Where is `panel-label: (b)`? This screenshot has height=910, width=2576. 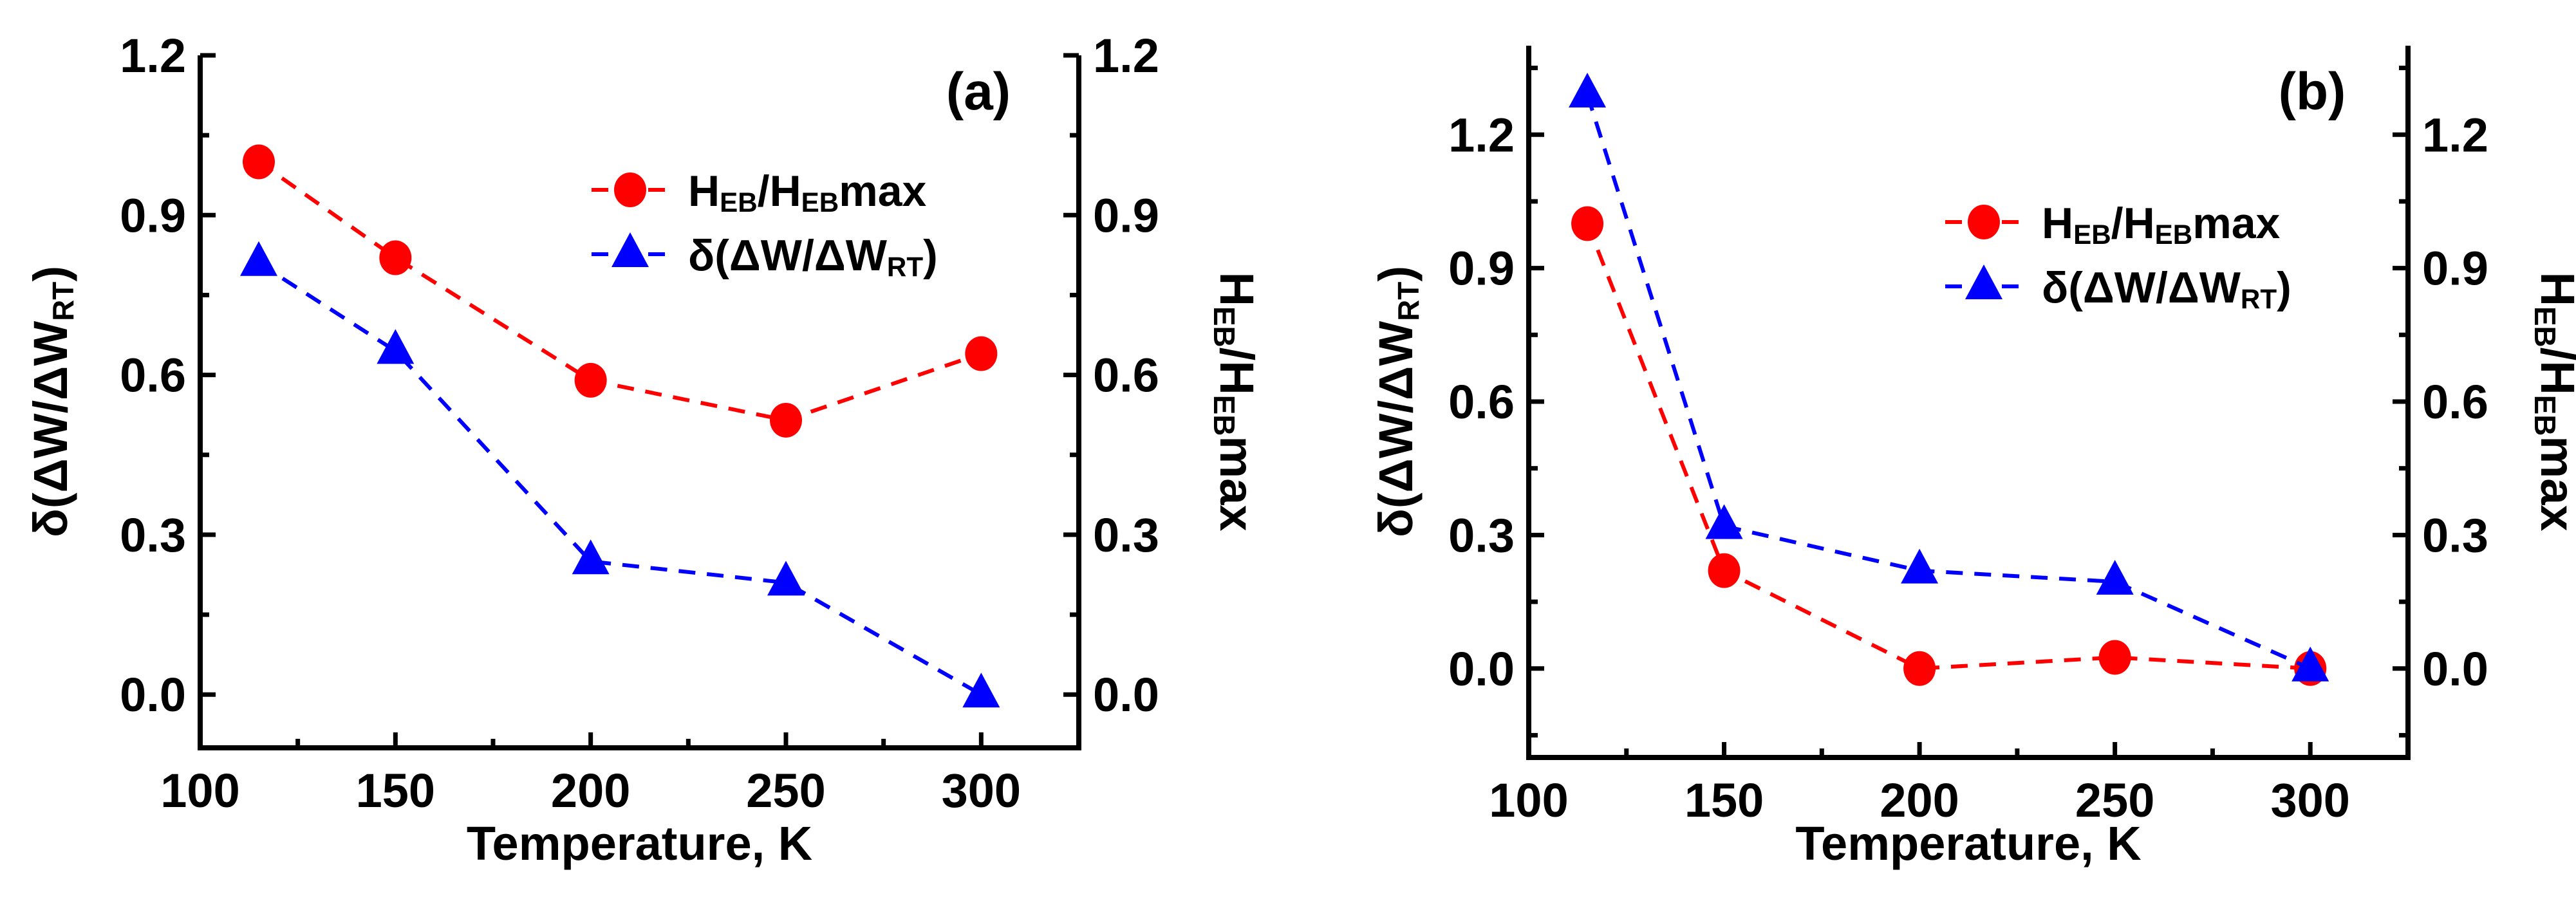
panel-label: (b) is located at coordinates (2312, 92).